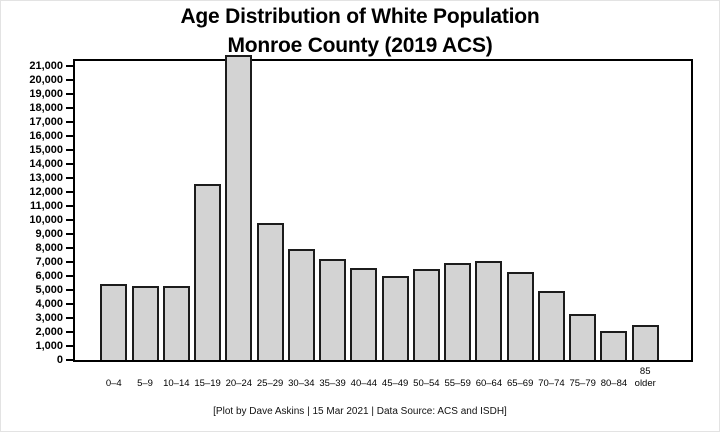 The height and width of the screenshot is (432, 720). What do you see at coordinates (46, 206) in the screenshot?
I see `y-tick-label: 11,000` at bounding box center [46, 206].